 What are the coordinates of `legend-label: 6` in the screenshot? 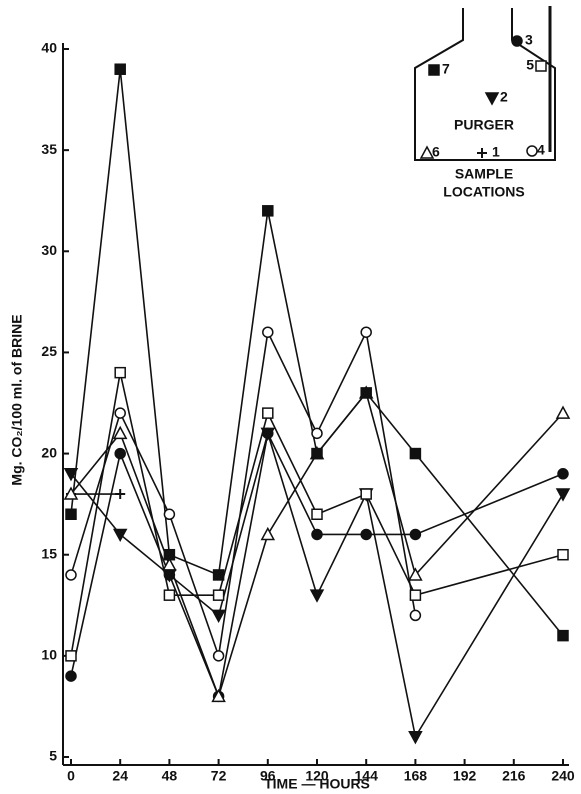 It's located at (436, 152).